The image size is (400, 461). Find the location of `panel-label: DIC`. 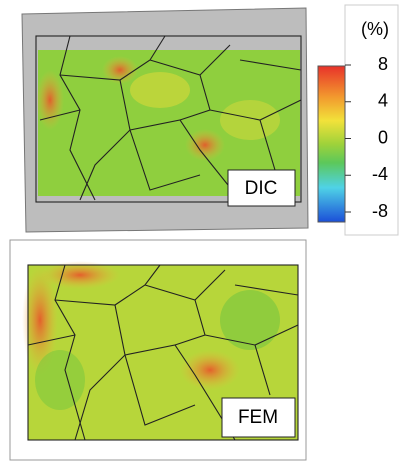

panel-label: DIC is located at coordinates (261, 188).